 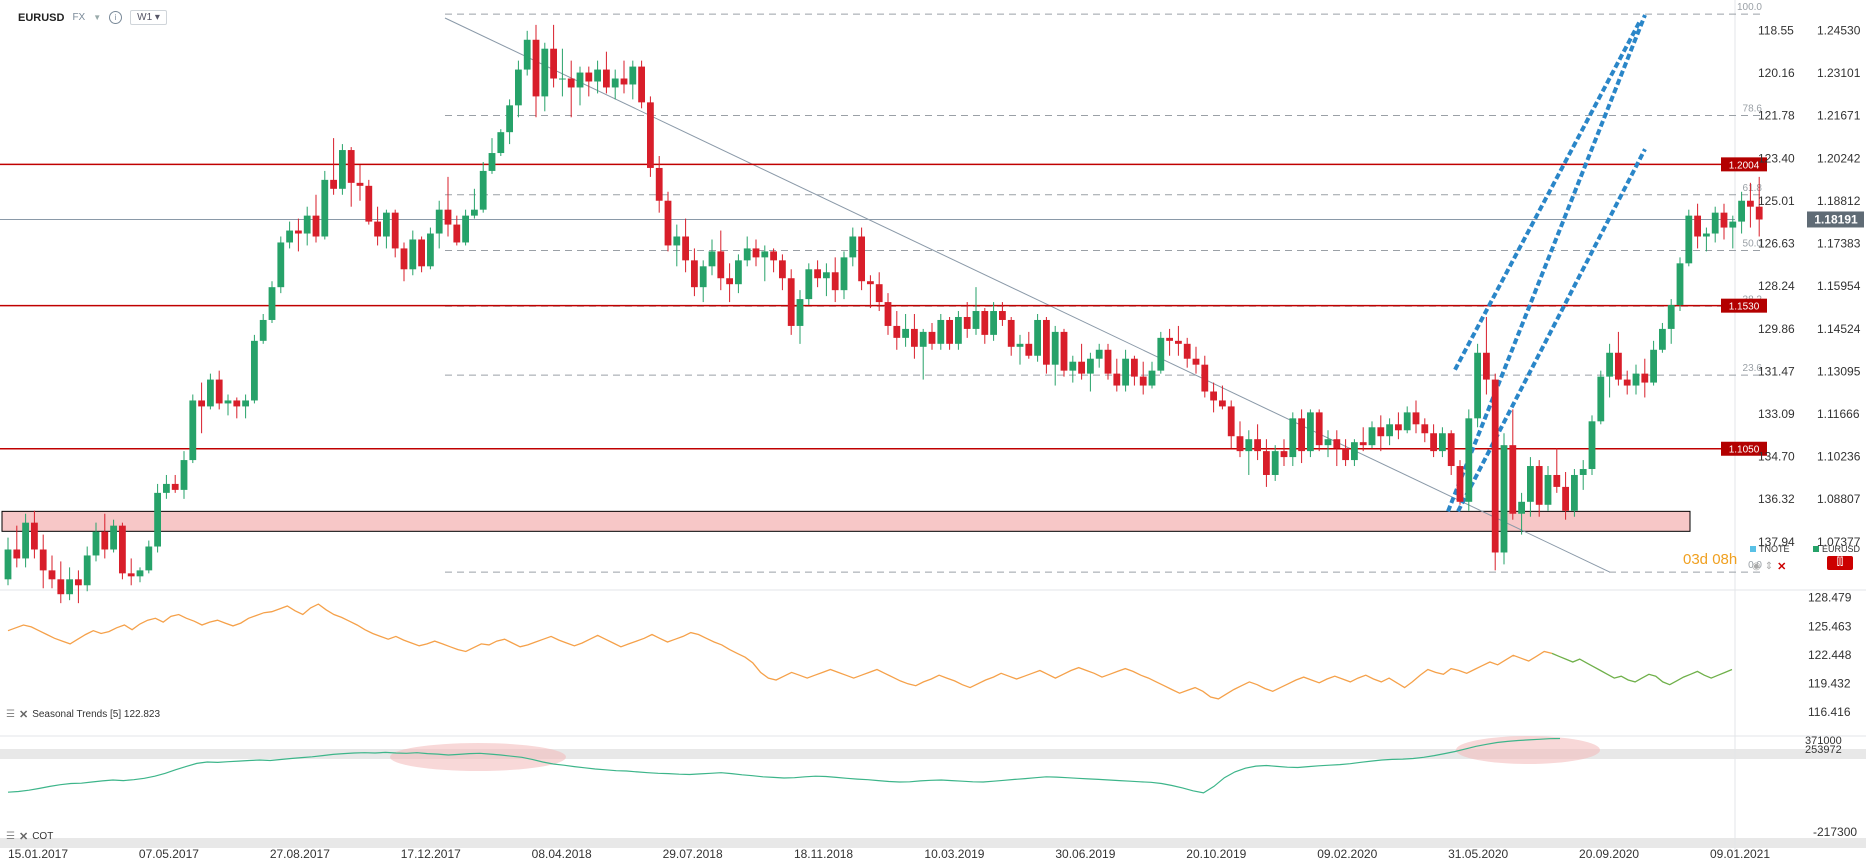 What do you see at coordinates (1839, 371) in the screenshot?
I see `axis-tick-right: 1.13095` at bounding box center [1839, 371].